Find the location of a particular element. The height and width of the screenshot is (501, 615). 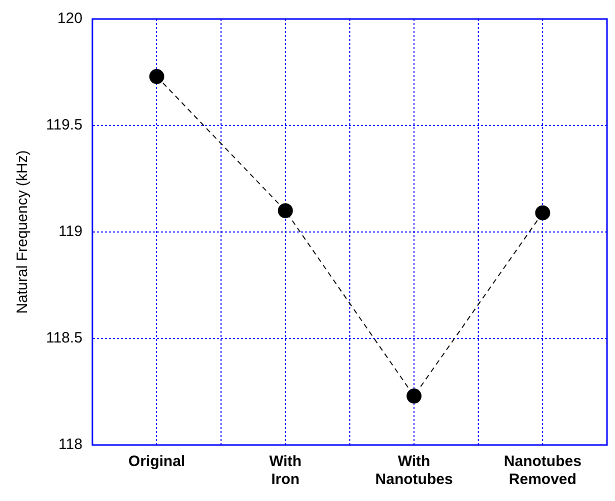

y-tick-label: 120 is located at coordinates (69, 19).